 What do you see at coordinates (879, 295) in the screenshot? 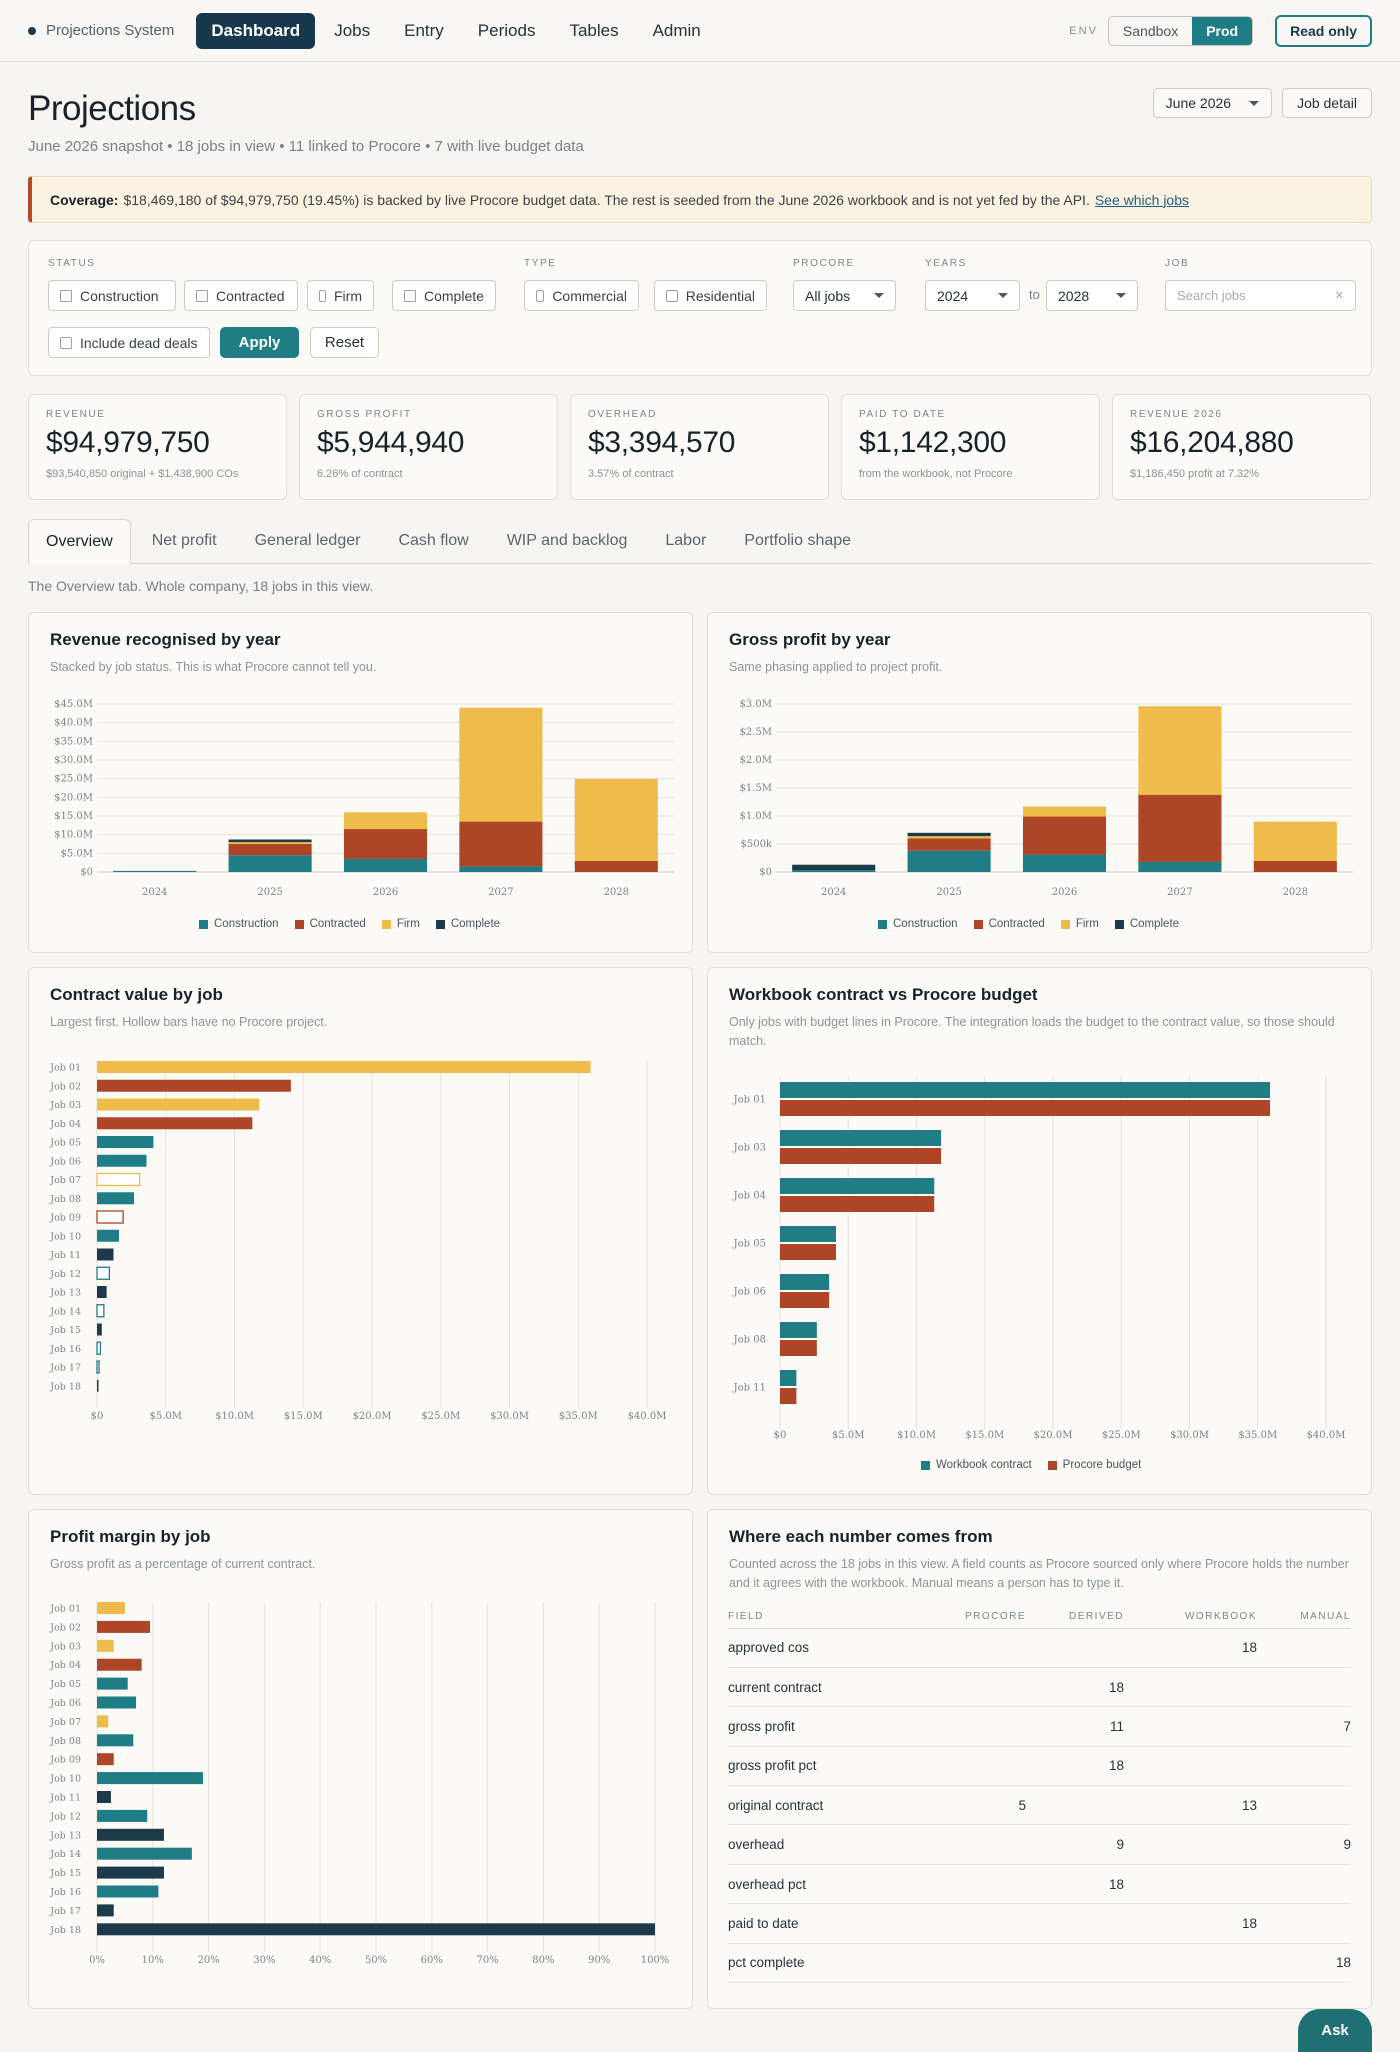
I see `chevron-down-icon` at bounding box center [879, 295].